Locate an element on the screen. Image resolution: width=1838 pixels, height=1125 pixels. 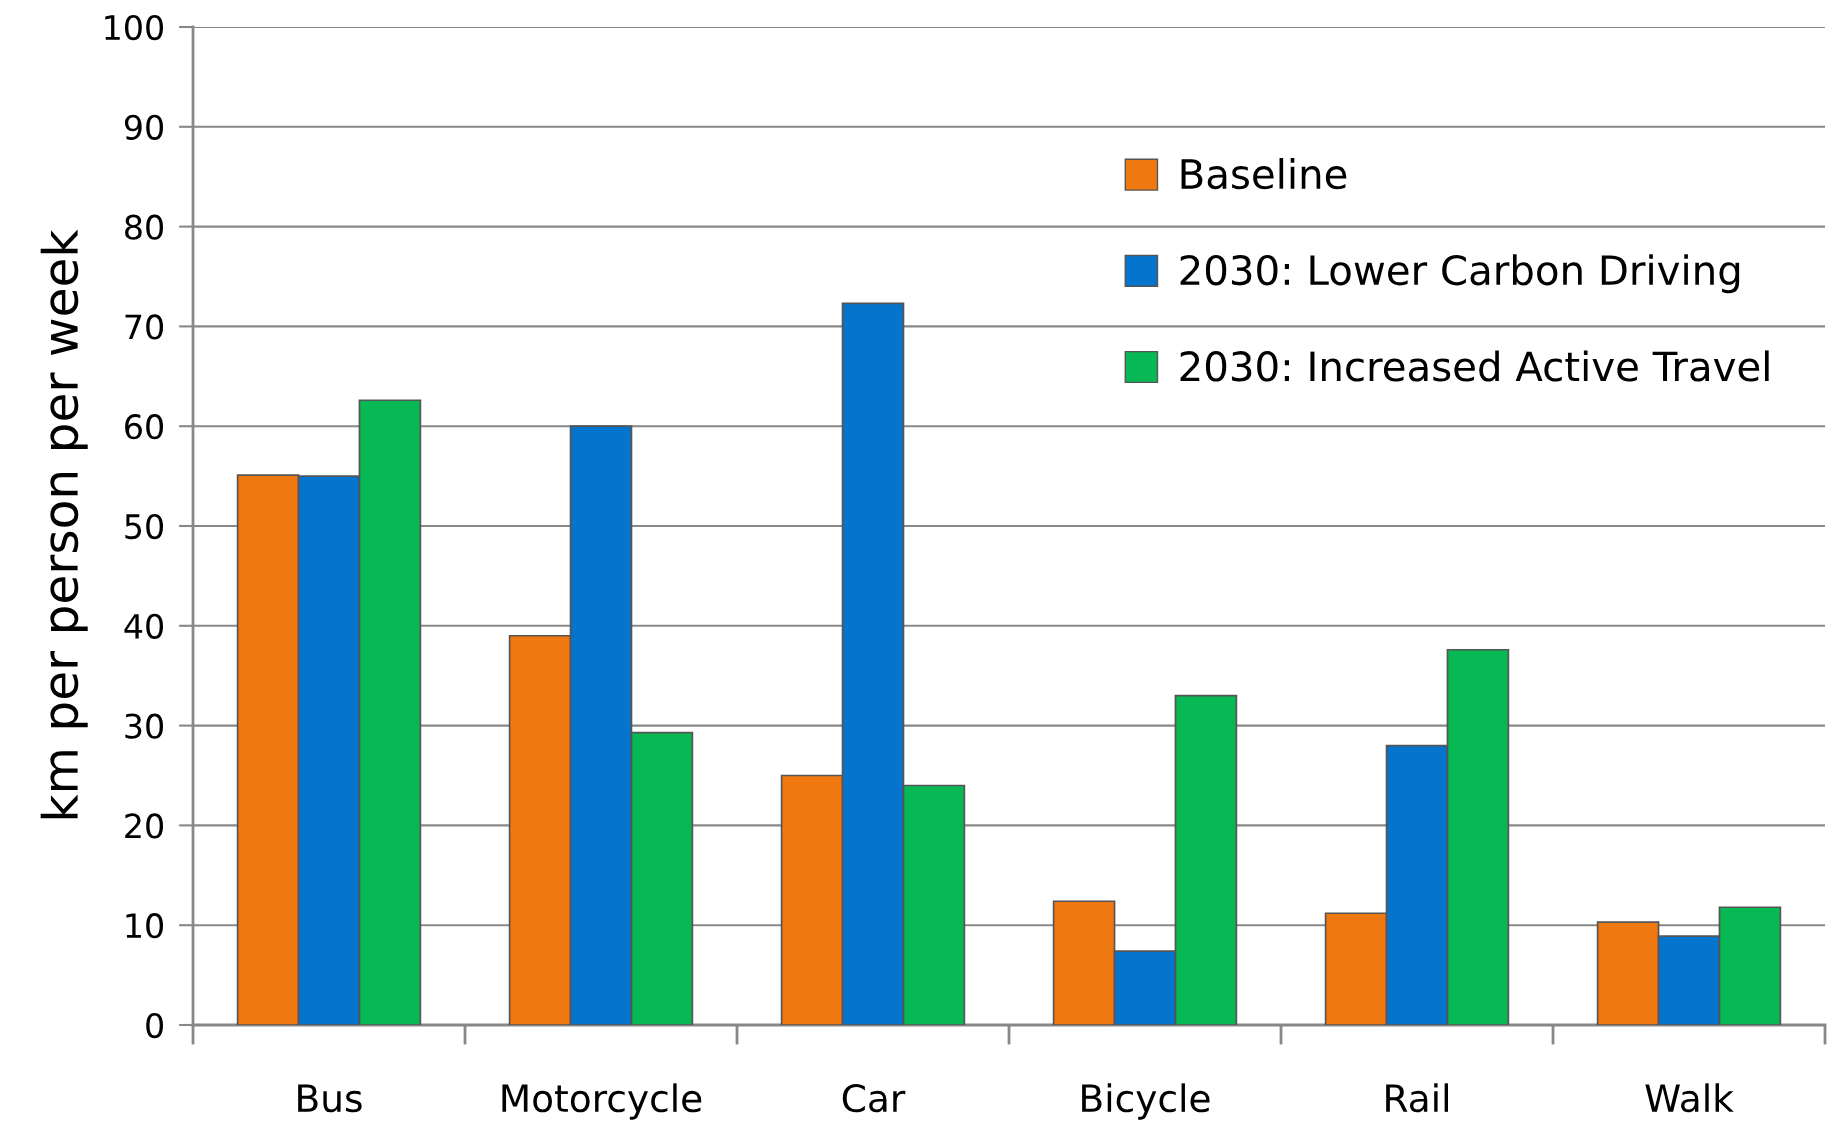
y-tick-label: 90 is located at coordinates (144, 127).